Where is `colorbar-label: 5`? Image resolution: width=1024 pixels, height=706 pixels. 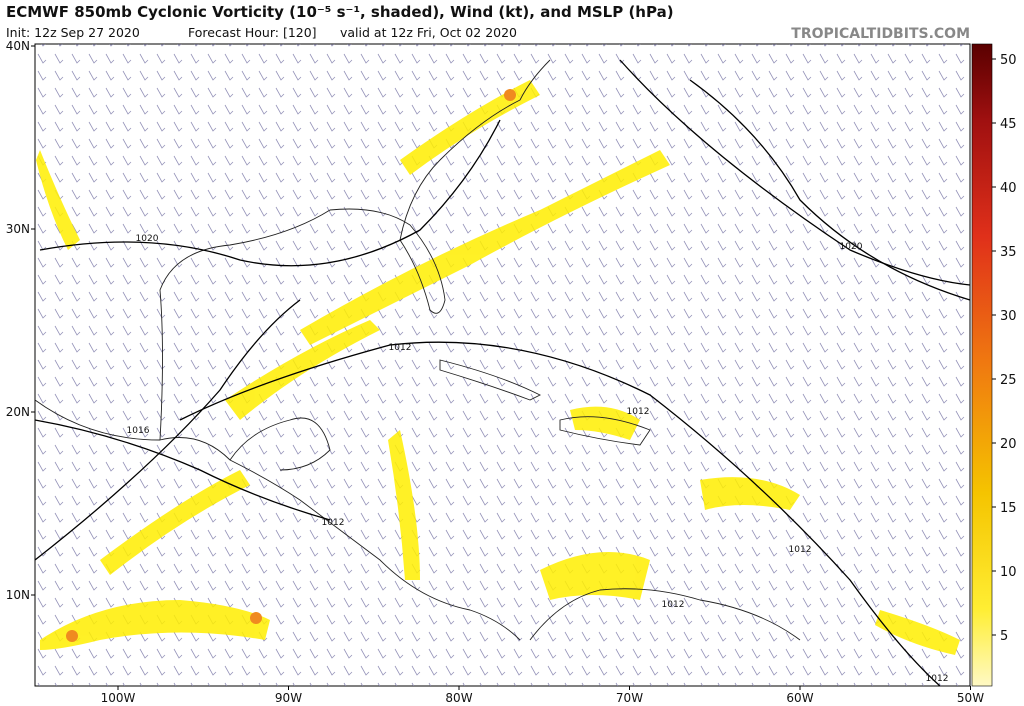
colorbar-label: 5 is located at coordinates (1004, 636).